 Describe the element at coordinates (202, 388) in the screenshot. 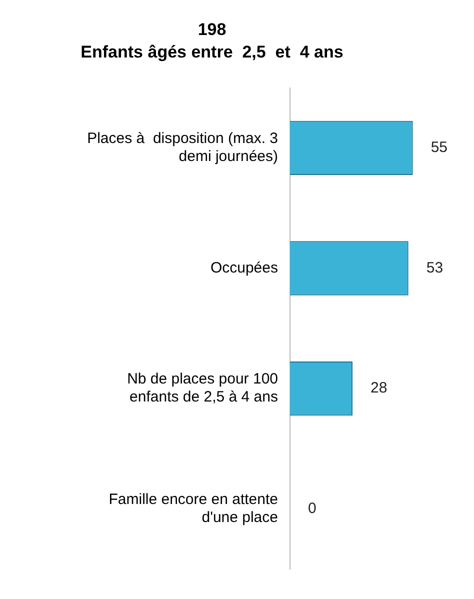

I see `y-tick-label: Nb de places pour 100 enfants de 2,5 à 4 ans` at that location.